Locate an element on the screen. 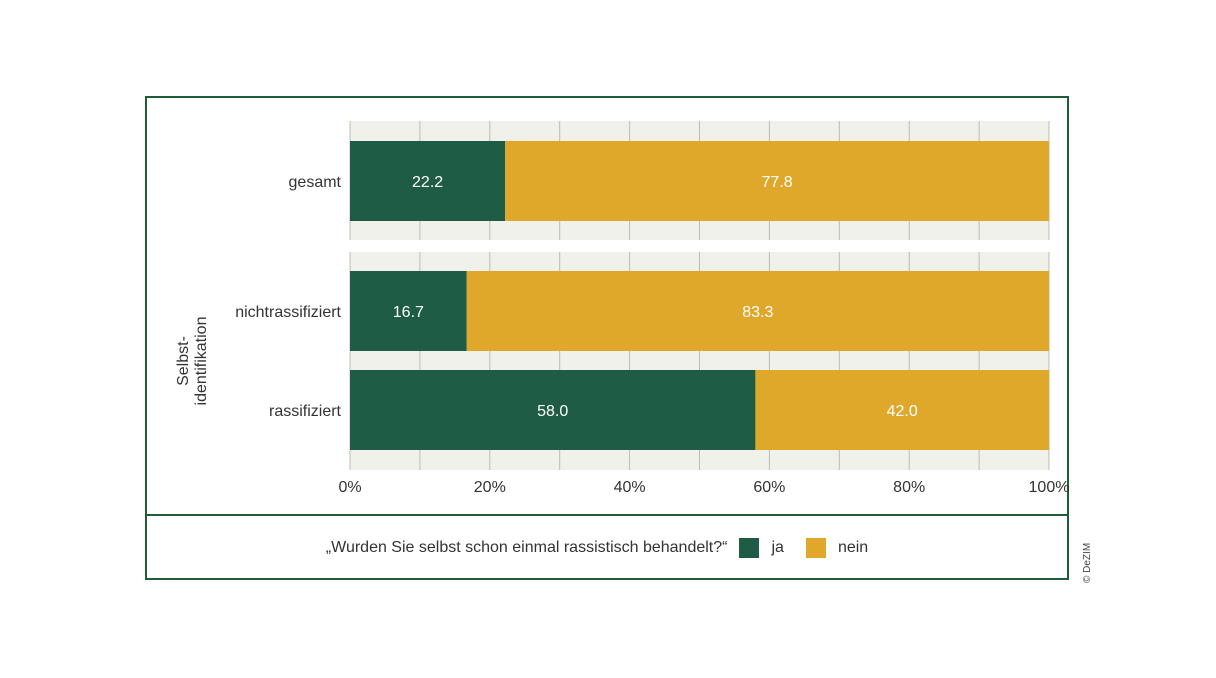  x-tick-label: 0% is located at coordinates (349, 487).